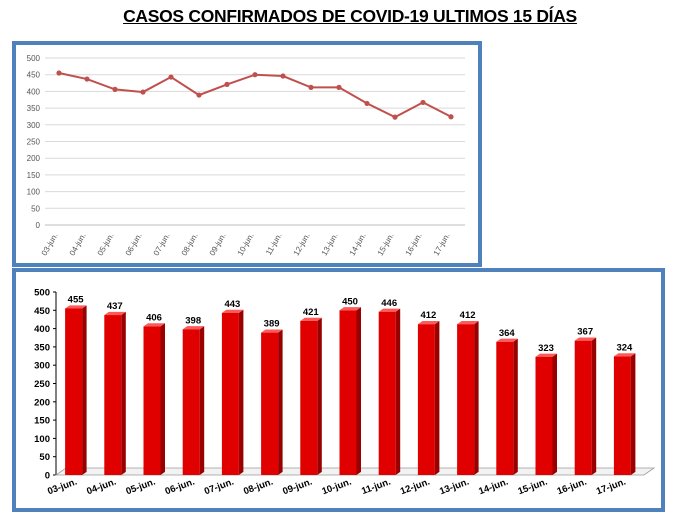 Image resolution: width=700 pixels, height=525 pixels. What do you see at coordinates (190, 245) in the screenshot?
I see `line-x-tick-label: 08-jun.` at bounding box center [190, 245].